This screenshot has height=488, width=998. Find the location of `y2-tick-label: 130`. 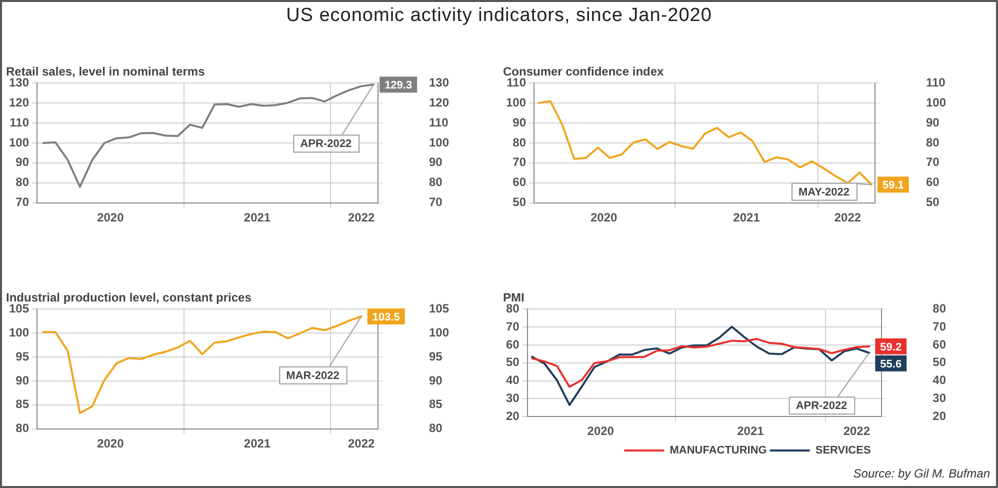

y2-tick-label: 130 is located at coordinates (19, 83).